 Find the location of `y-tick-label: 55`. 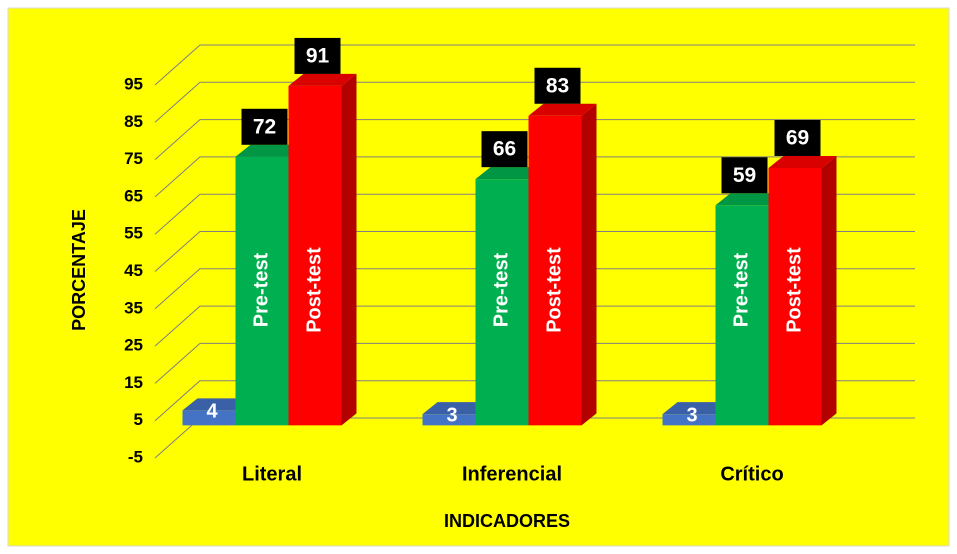

y-tick-label: 55 is located at coordinates (133, 233).